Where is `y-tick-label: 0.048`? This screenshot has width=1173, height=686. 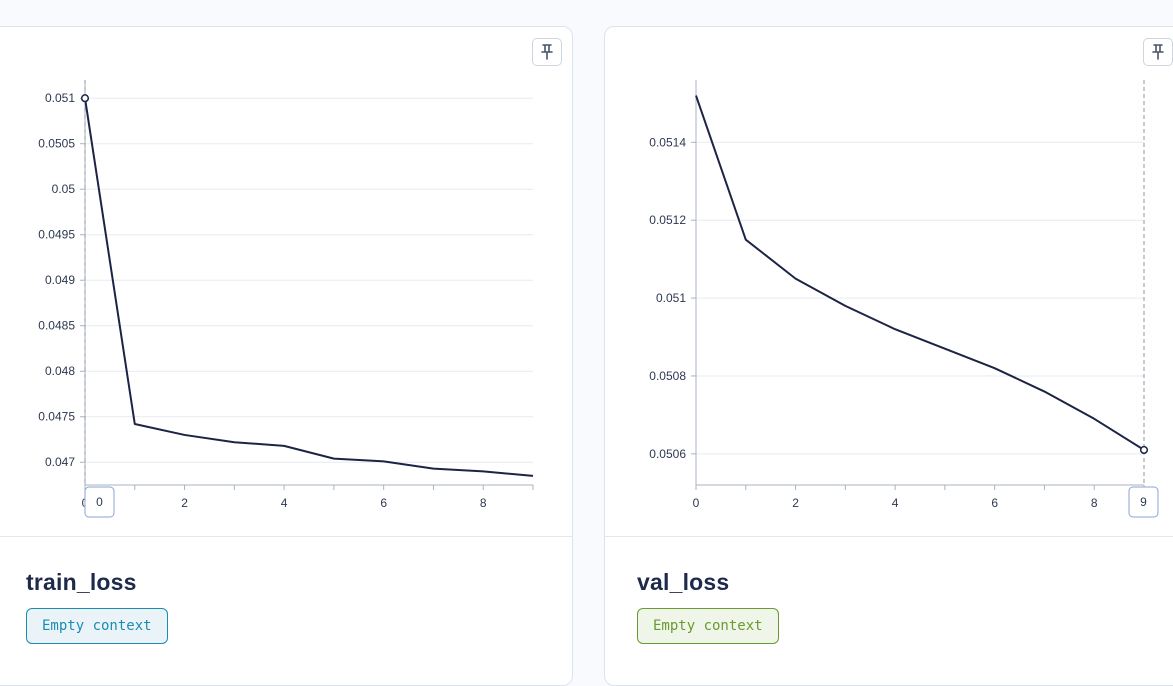
y-tick-label: 0.048 is located at coordinates (60, 371).